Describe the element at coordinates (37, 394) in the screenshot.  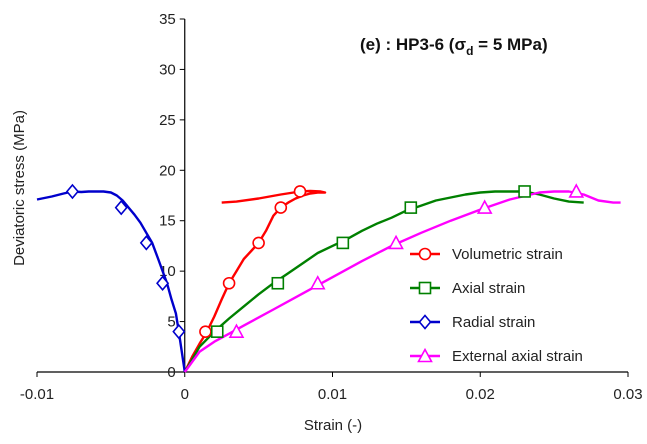
I see `x-tick-label: -0.01` at that location.